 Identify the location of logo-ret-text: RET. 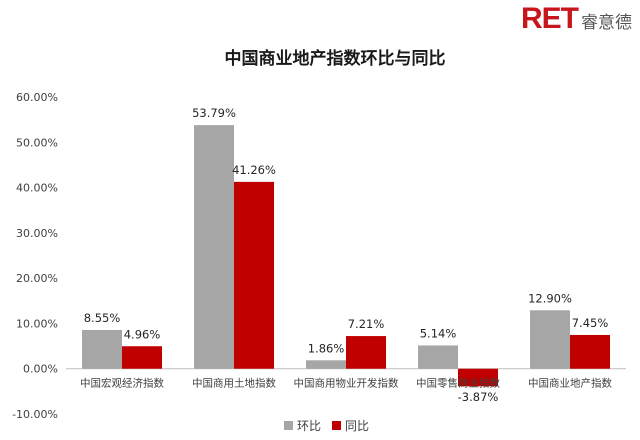
(550, 18).